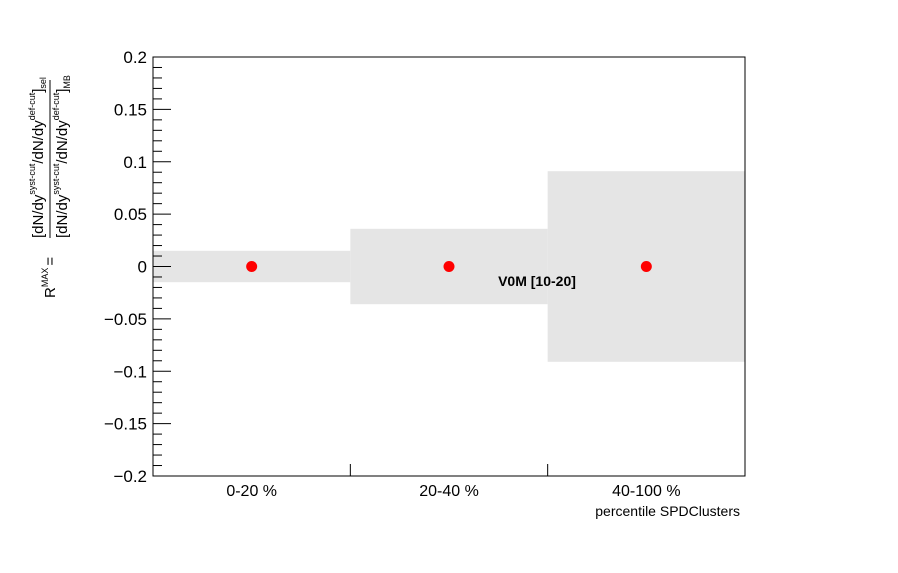 The width and height of the screenshot is (898, 573). Describe the element at coordinates (62, 91) in the screenshot. I see `y-label-denominator-close: ]` at that location.